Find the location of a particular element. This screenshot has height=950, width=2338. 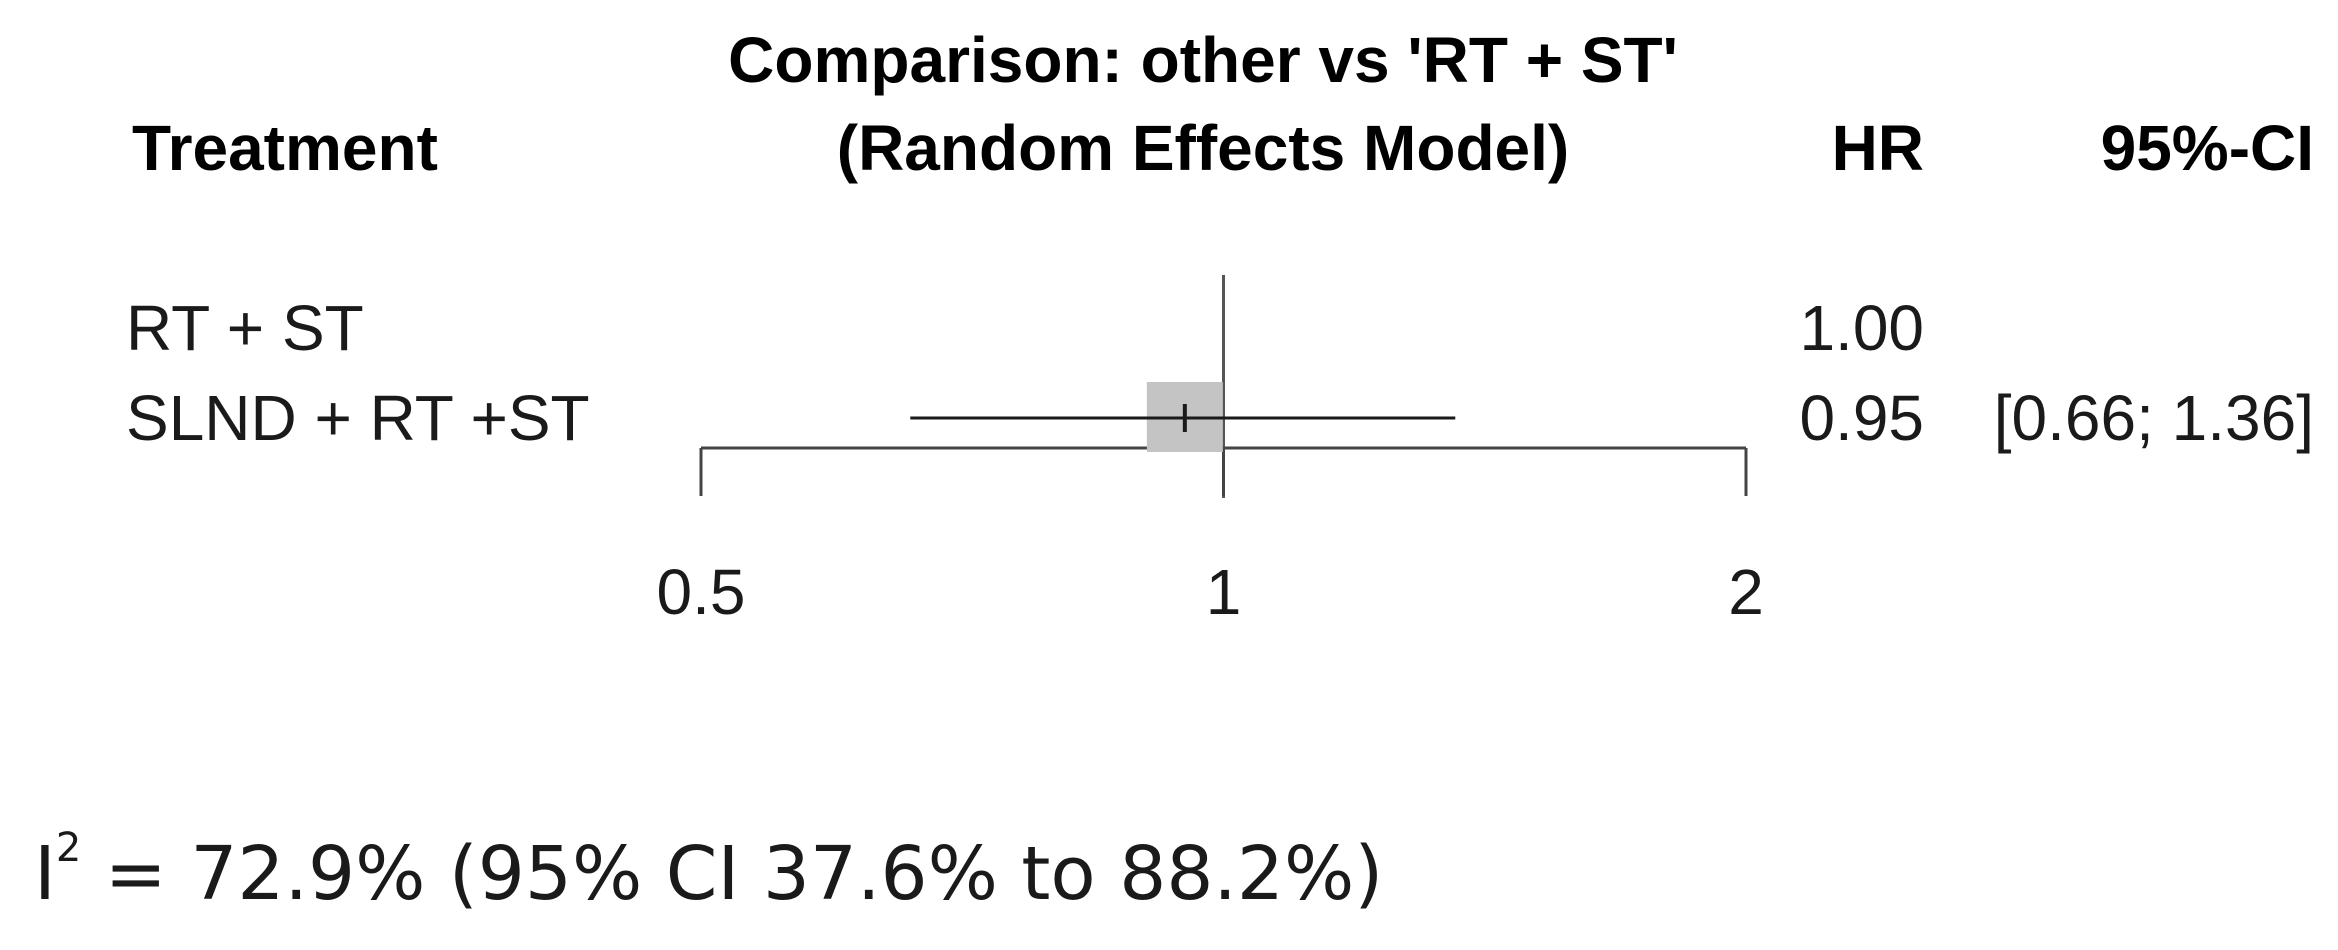

x-tick-label: 0.5 is located at coordinates (701, 592).